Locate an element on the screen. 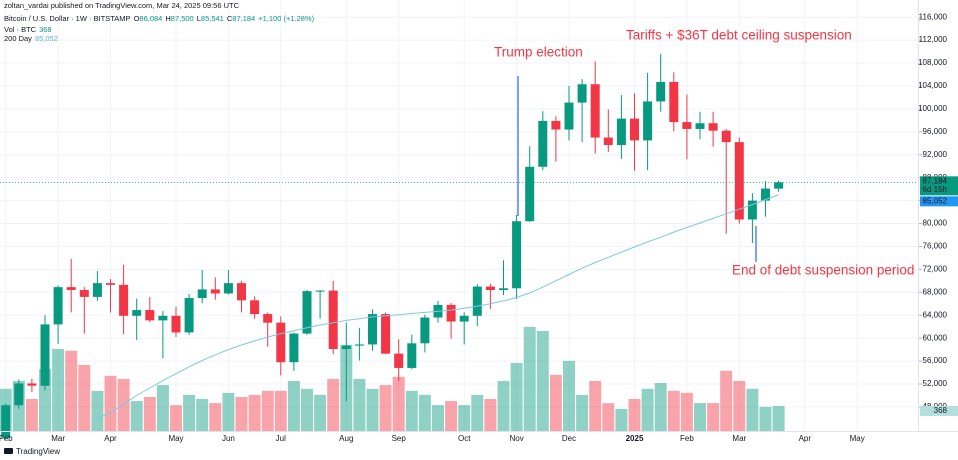 This screenshot has width=958, height=460. y-tick-label: 100,000 is located at coordinates (932, 108).